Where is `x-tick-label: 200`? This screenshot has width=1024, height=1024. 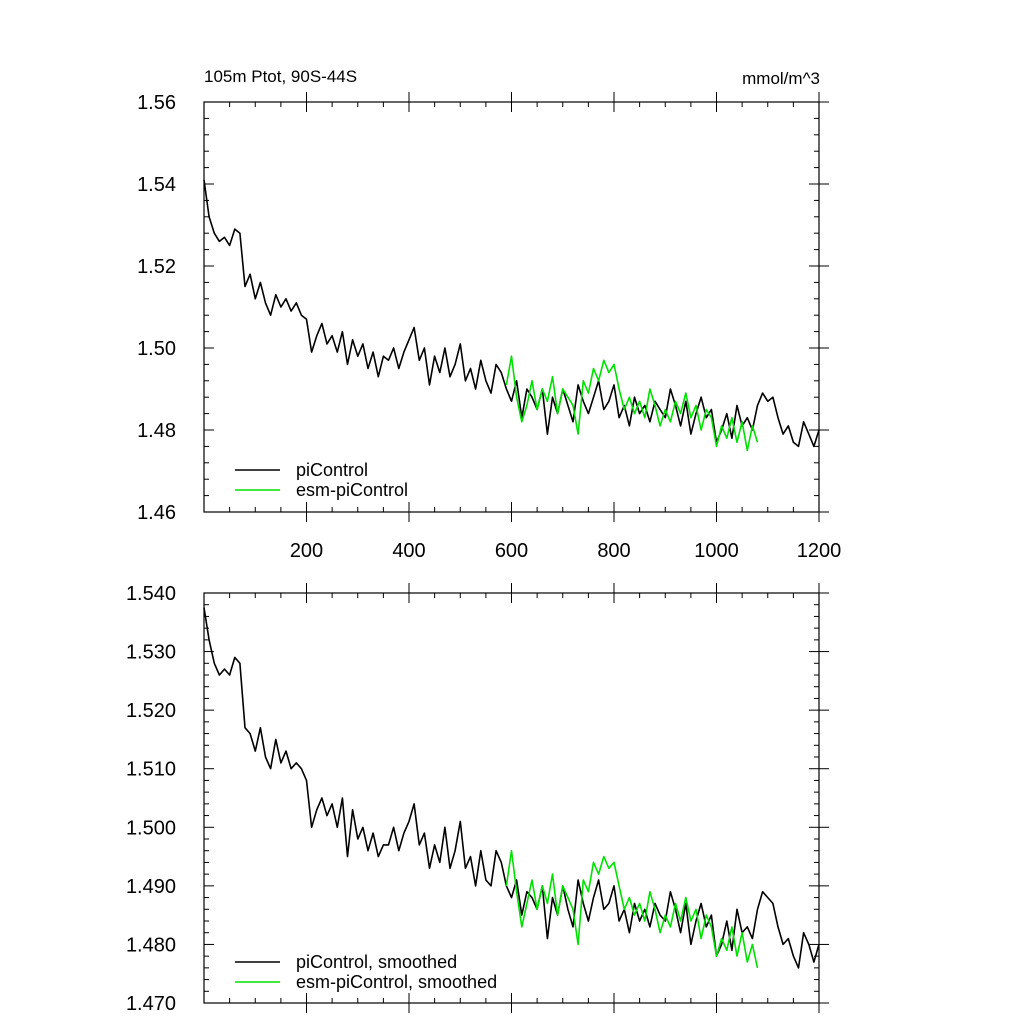 x-tick-label: 200 is located at coordinates (306, 551).